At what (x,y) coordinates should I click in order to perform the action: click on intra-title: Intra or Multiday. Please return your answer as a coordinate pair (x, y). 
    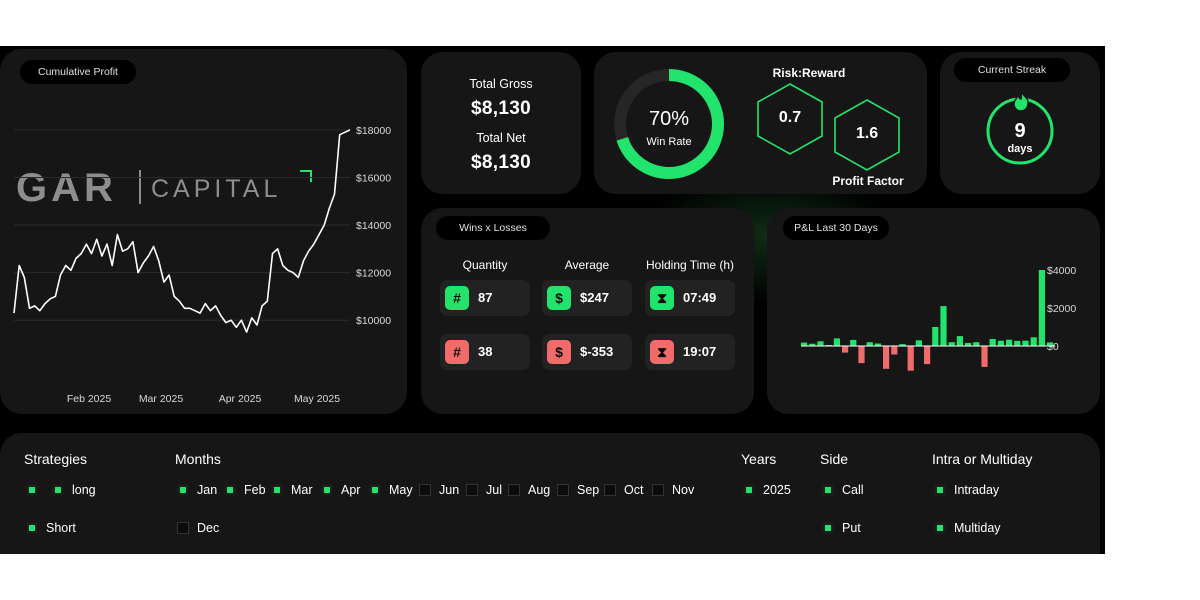
    Looking at the image, I should click on (982, 459).